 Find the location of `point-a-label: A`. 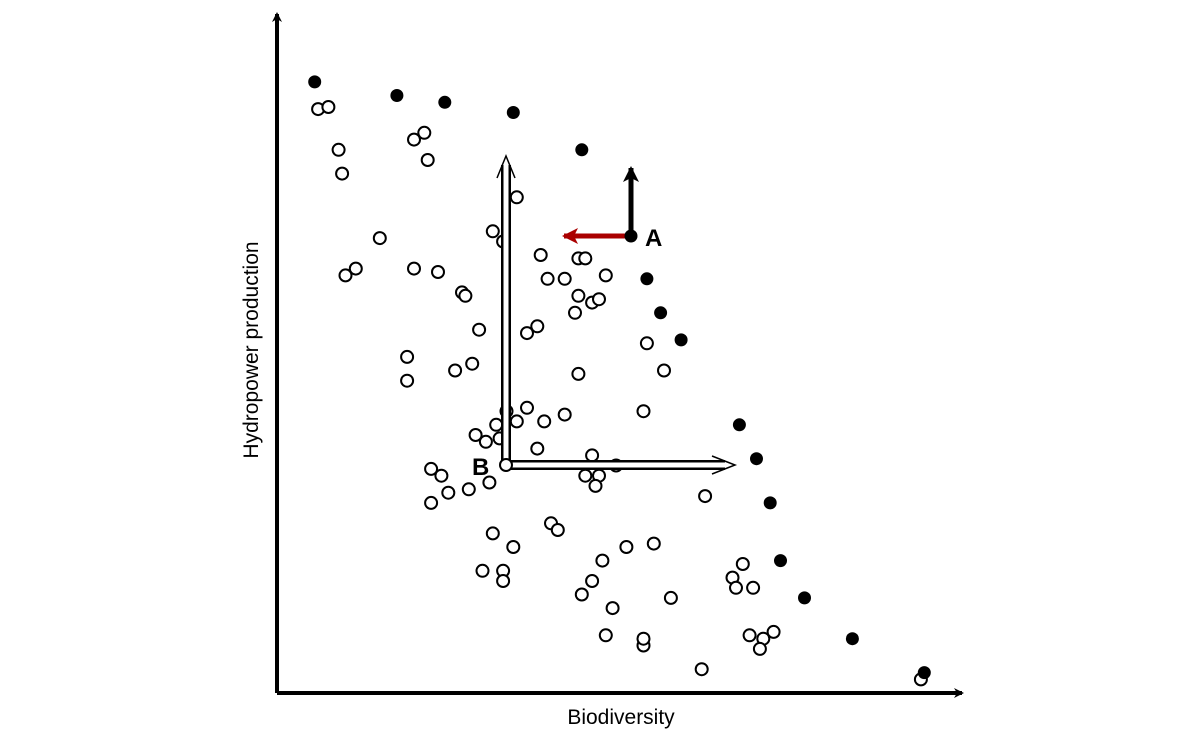

point-a-label: A is located at coordinates (653, 238).